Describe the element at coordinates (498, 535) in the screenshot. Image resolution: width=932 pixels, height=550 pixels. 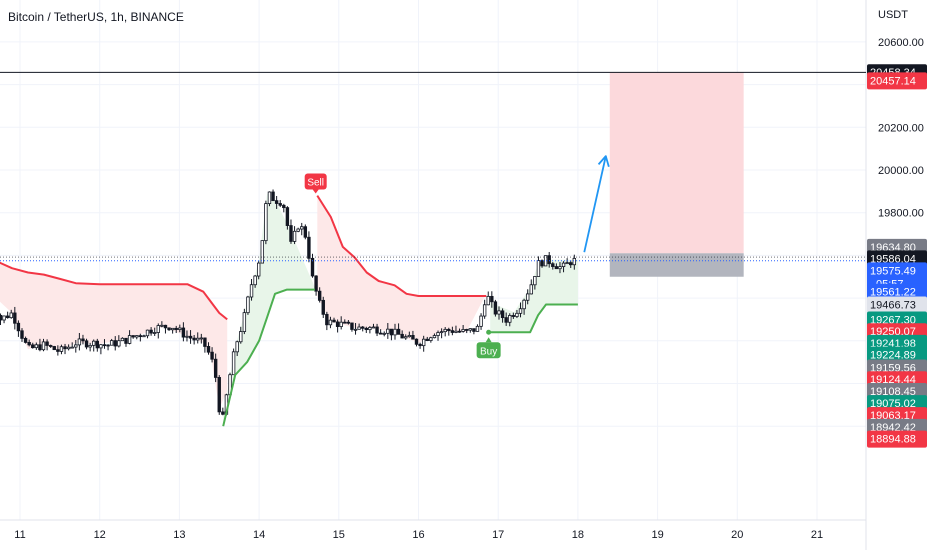
I see `time-tick-label: 17` at that location.